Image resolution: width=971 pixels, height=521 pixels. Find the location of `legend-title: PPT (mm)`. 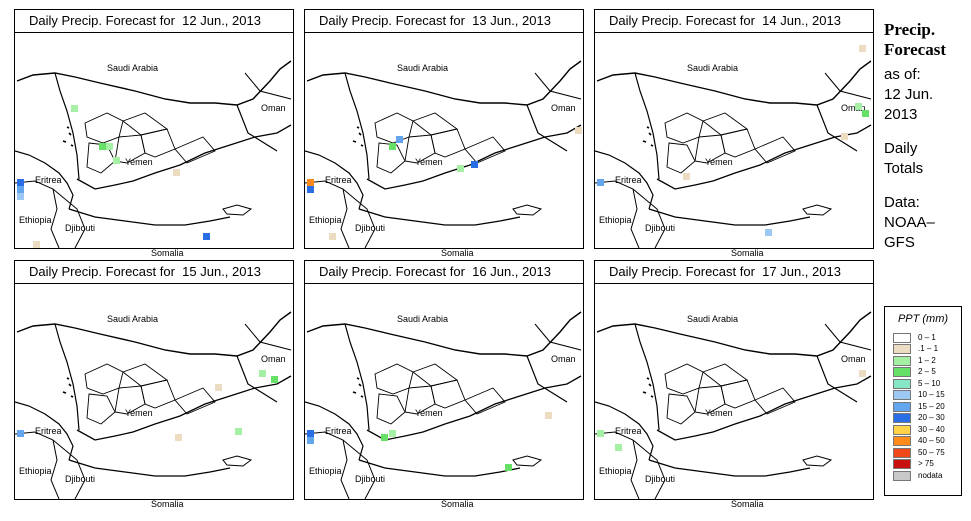

legend-title: PPT (mm) is located at coordinates (923, 319).